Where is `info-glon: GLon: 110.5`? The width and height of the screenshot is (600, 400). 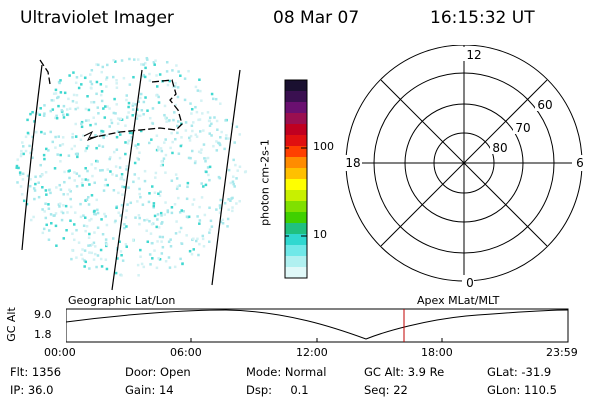 info-glon: GLon: 110.5 is located at coordinates (522, 390).